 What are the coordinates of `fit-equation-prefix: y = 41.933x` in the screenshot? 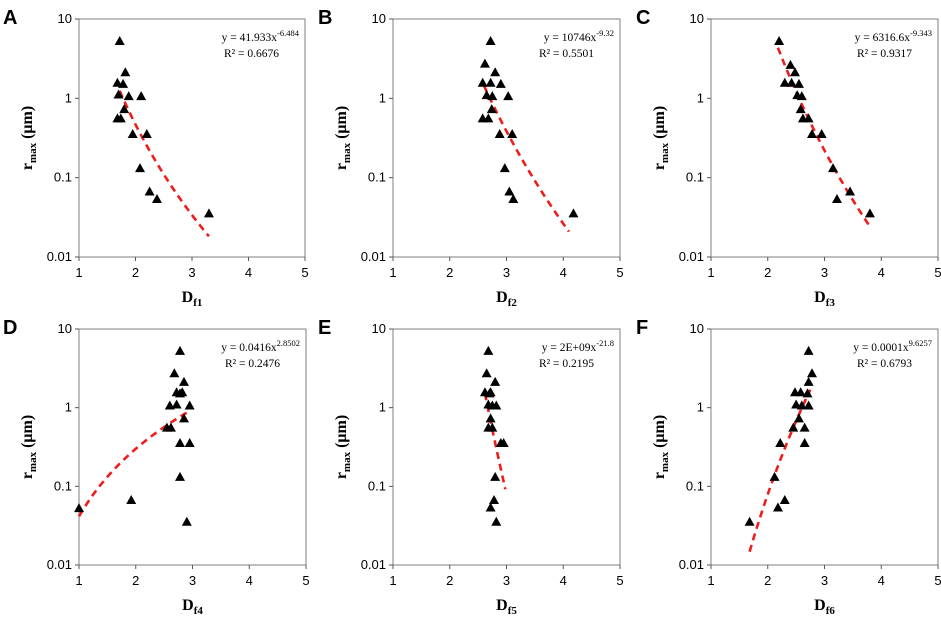 It's located at (250, 38).